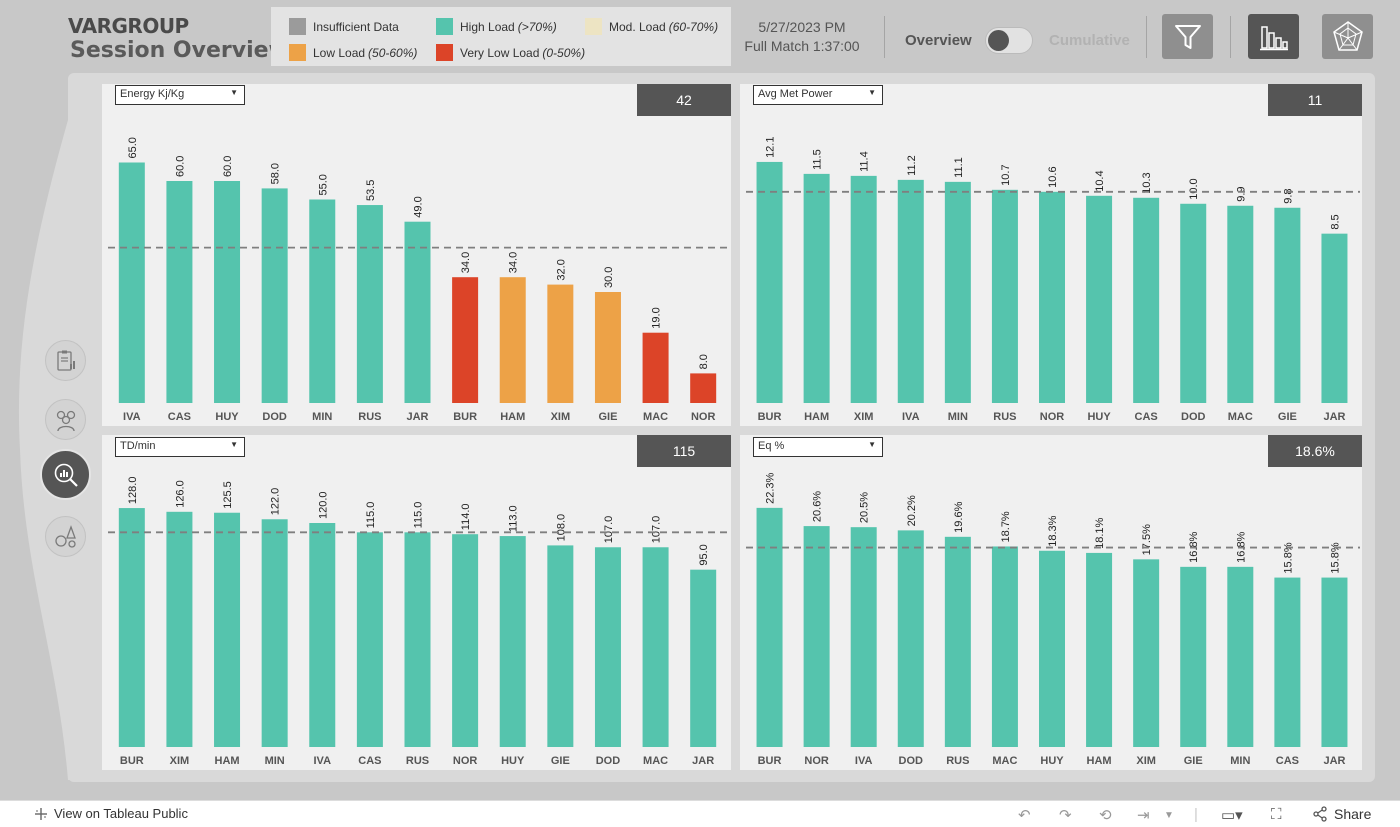 The image size is (1400, 827). Describe the element at coordinates (1273, 36) in the screenshot. I see `bar-chart-button` at that location.